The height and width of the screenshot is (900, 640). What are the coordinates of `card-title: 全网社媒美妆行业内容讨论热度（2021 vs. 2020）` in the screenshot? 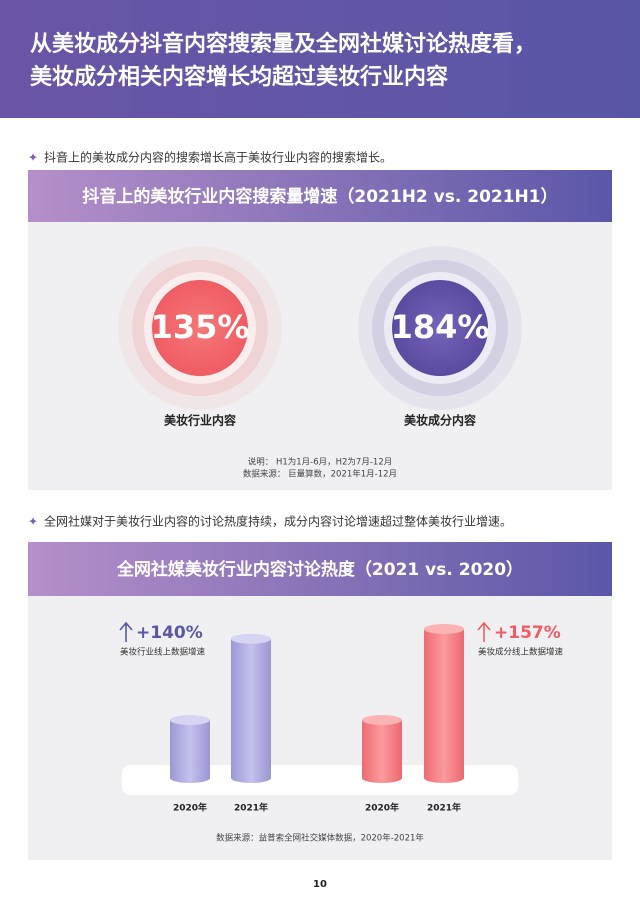 It's located at (319, 569).